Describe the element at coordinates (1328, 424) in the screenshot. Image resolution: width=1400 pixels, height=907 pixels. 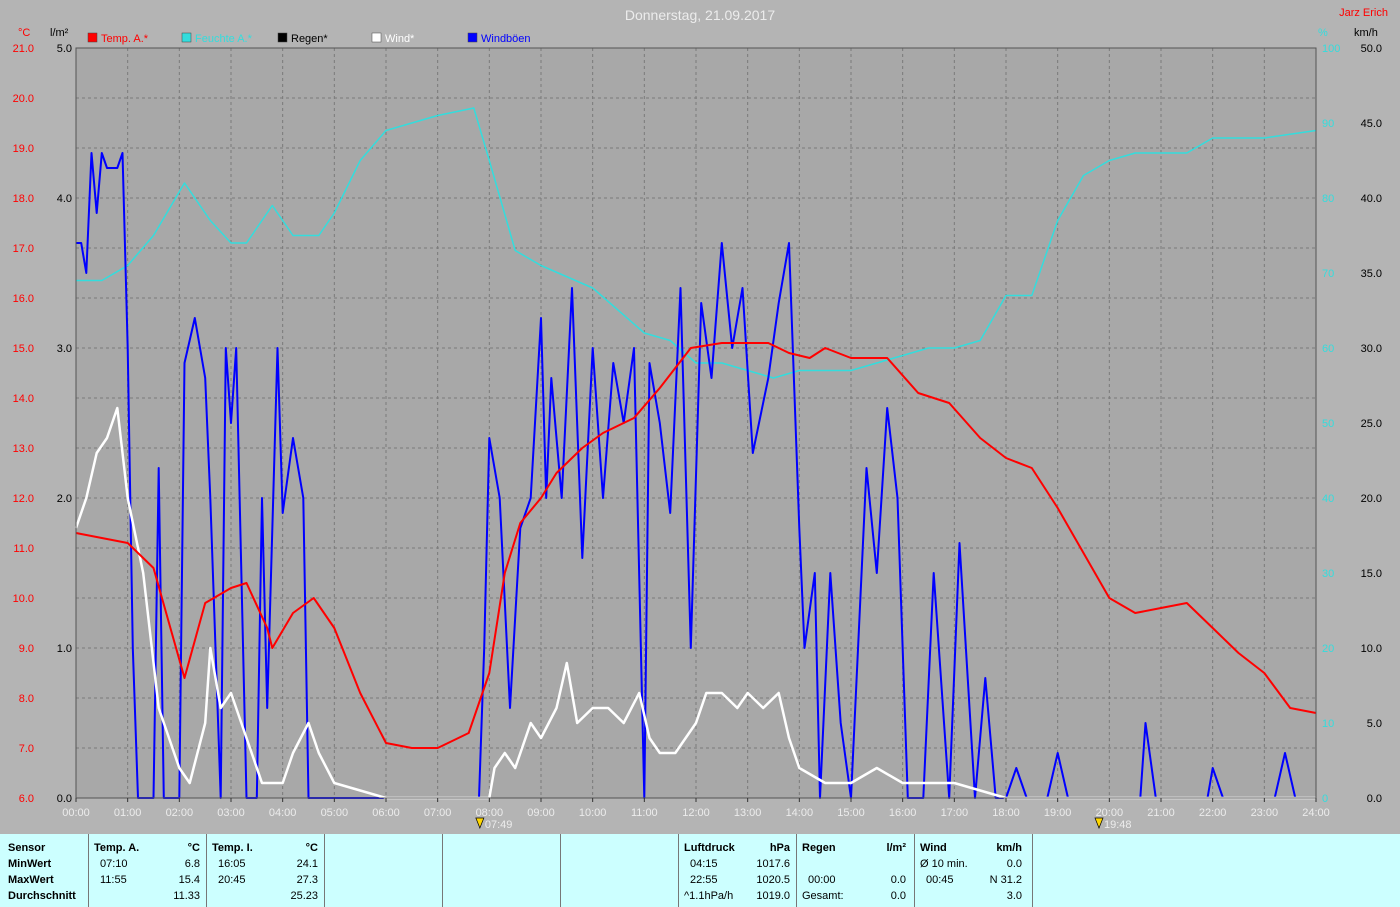
I see `humidity-tick-label: 50` at that location.